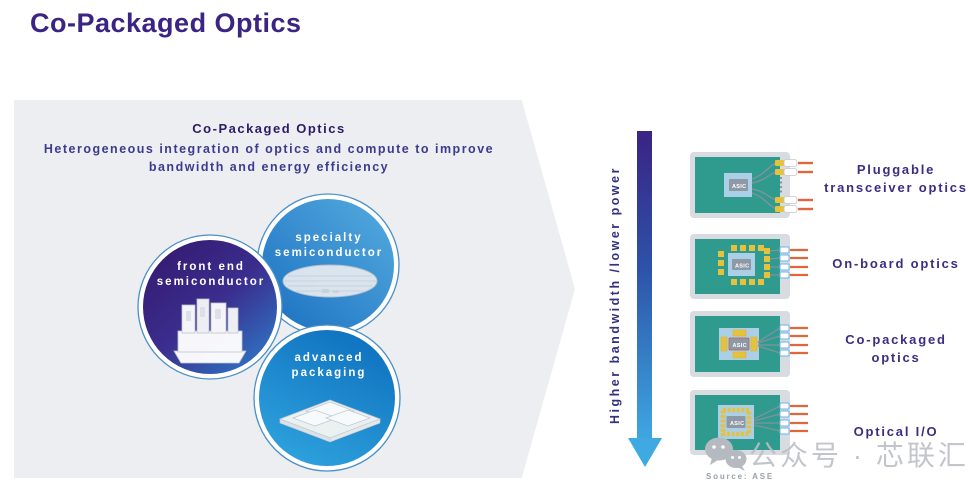 The height and width of the screenshot is (490, 970). What do you see at coordinates (269, 128) in the screenshot?
I see `panel-heading: Co-Packaged Optics` at bounding box center [269, 128].